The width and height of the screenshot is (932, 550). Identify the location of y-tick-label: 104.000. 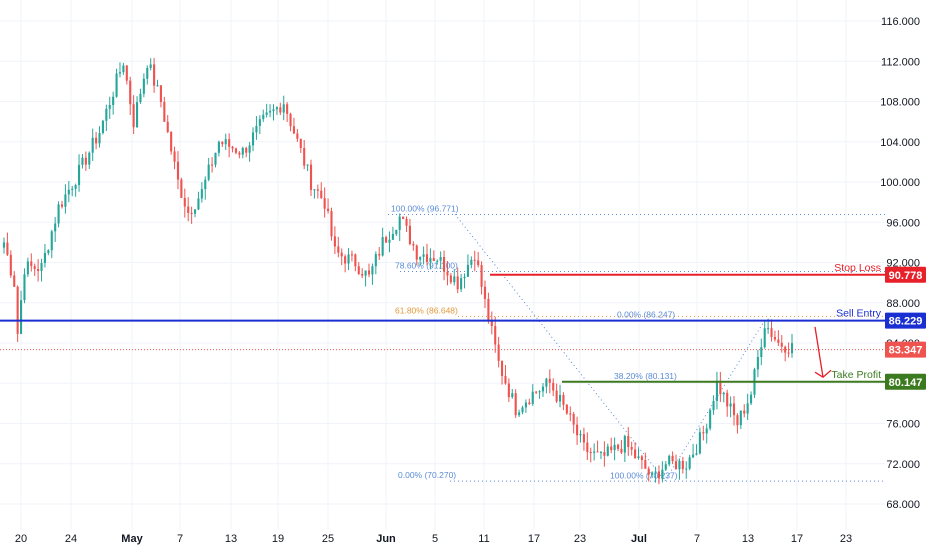
(900, 143).